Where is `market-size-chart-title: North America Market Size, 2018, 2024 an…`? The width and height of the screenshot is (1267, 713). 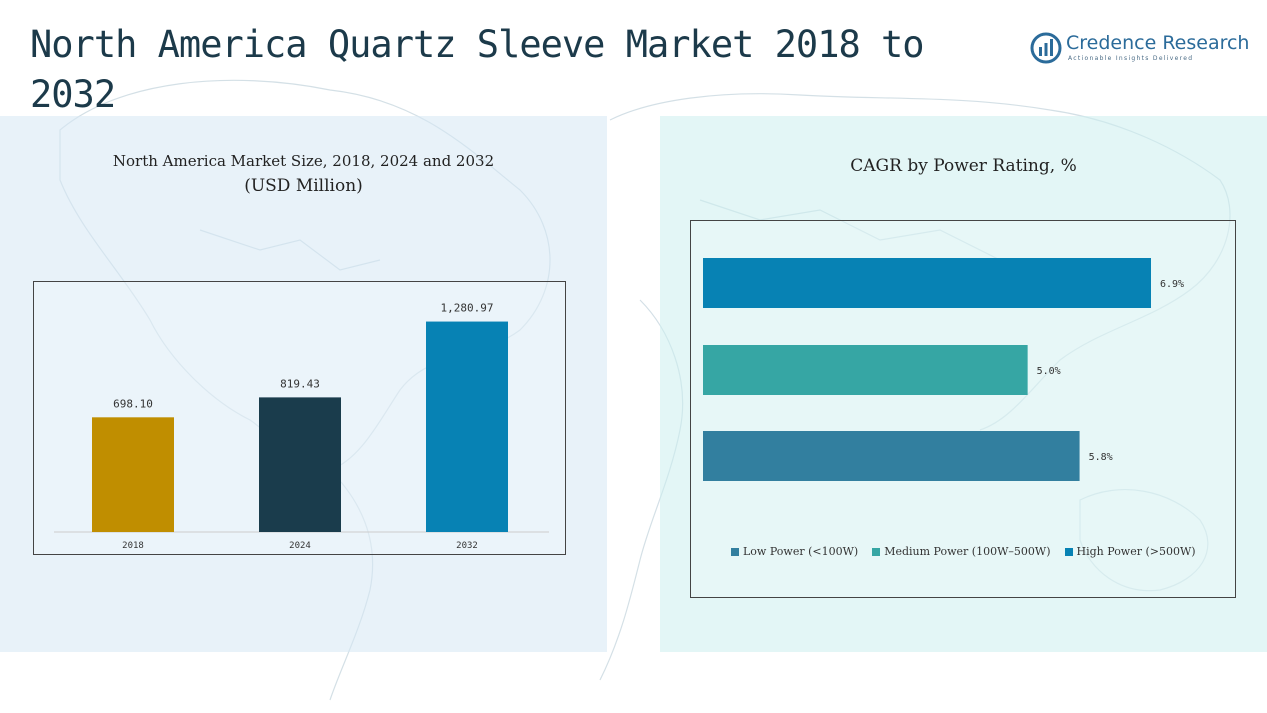 market-size-chart-title: North America Market Size, 2018, 2024 an… is located at coordinates (303, 161).